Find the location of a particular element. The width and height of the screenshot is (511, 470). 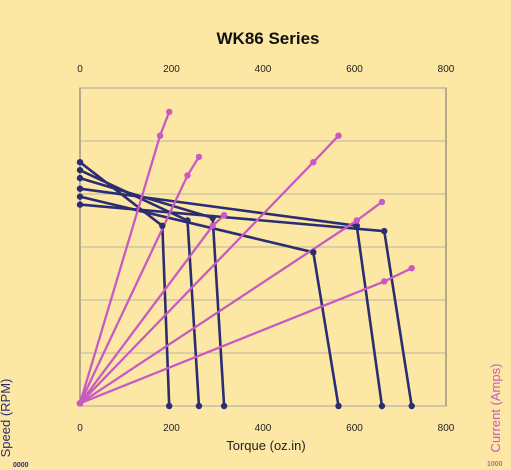

top-x-ticks: 0 200 400 600 800 is located at coordinates (266, 69).